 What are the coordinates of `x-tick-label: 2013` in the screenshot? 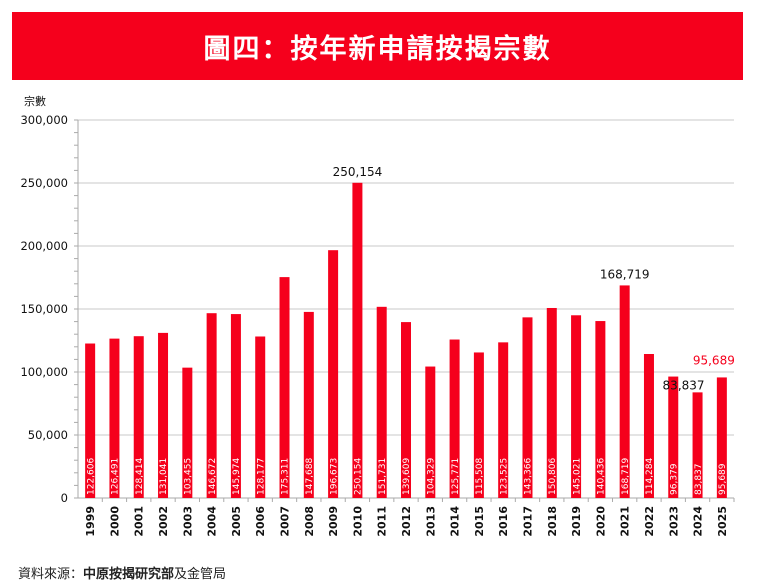 It's located at (430, 521).